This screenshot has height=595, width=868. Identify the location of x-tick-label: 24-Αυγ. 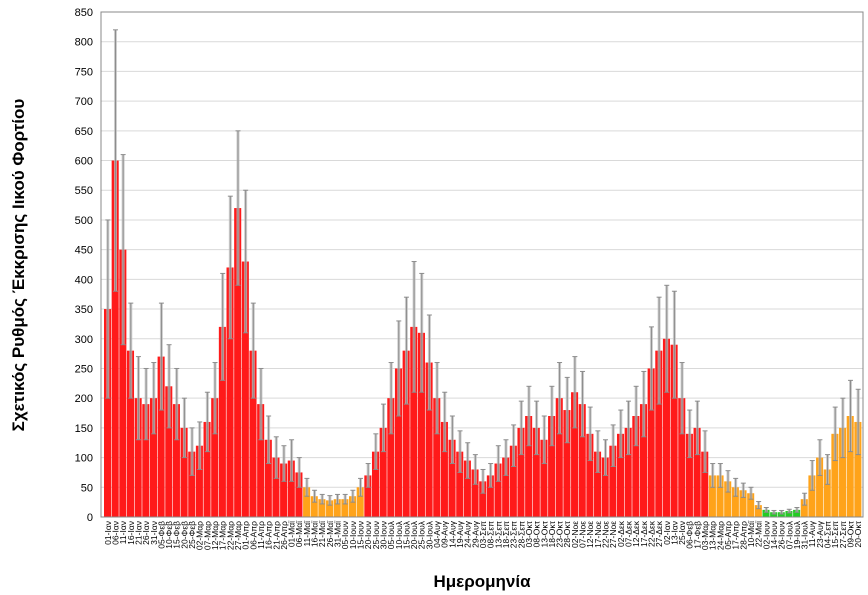
(468, 534).